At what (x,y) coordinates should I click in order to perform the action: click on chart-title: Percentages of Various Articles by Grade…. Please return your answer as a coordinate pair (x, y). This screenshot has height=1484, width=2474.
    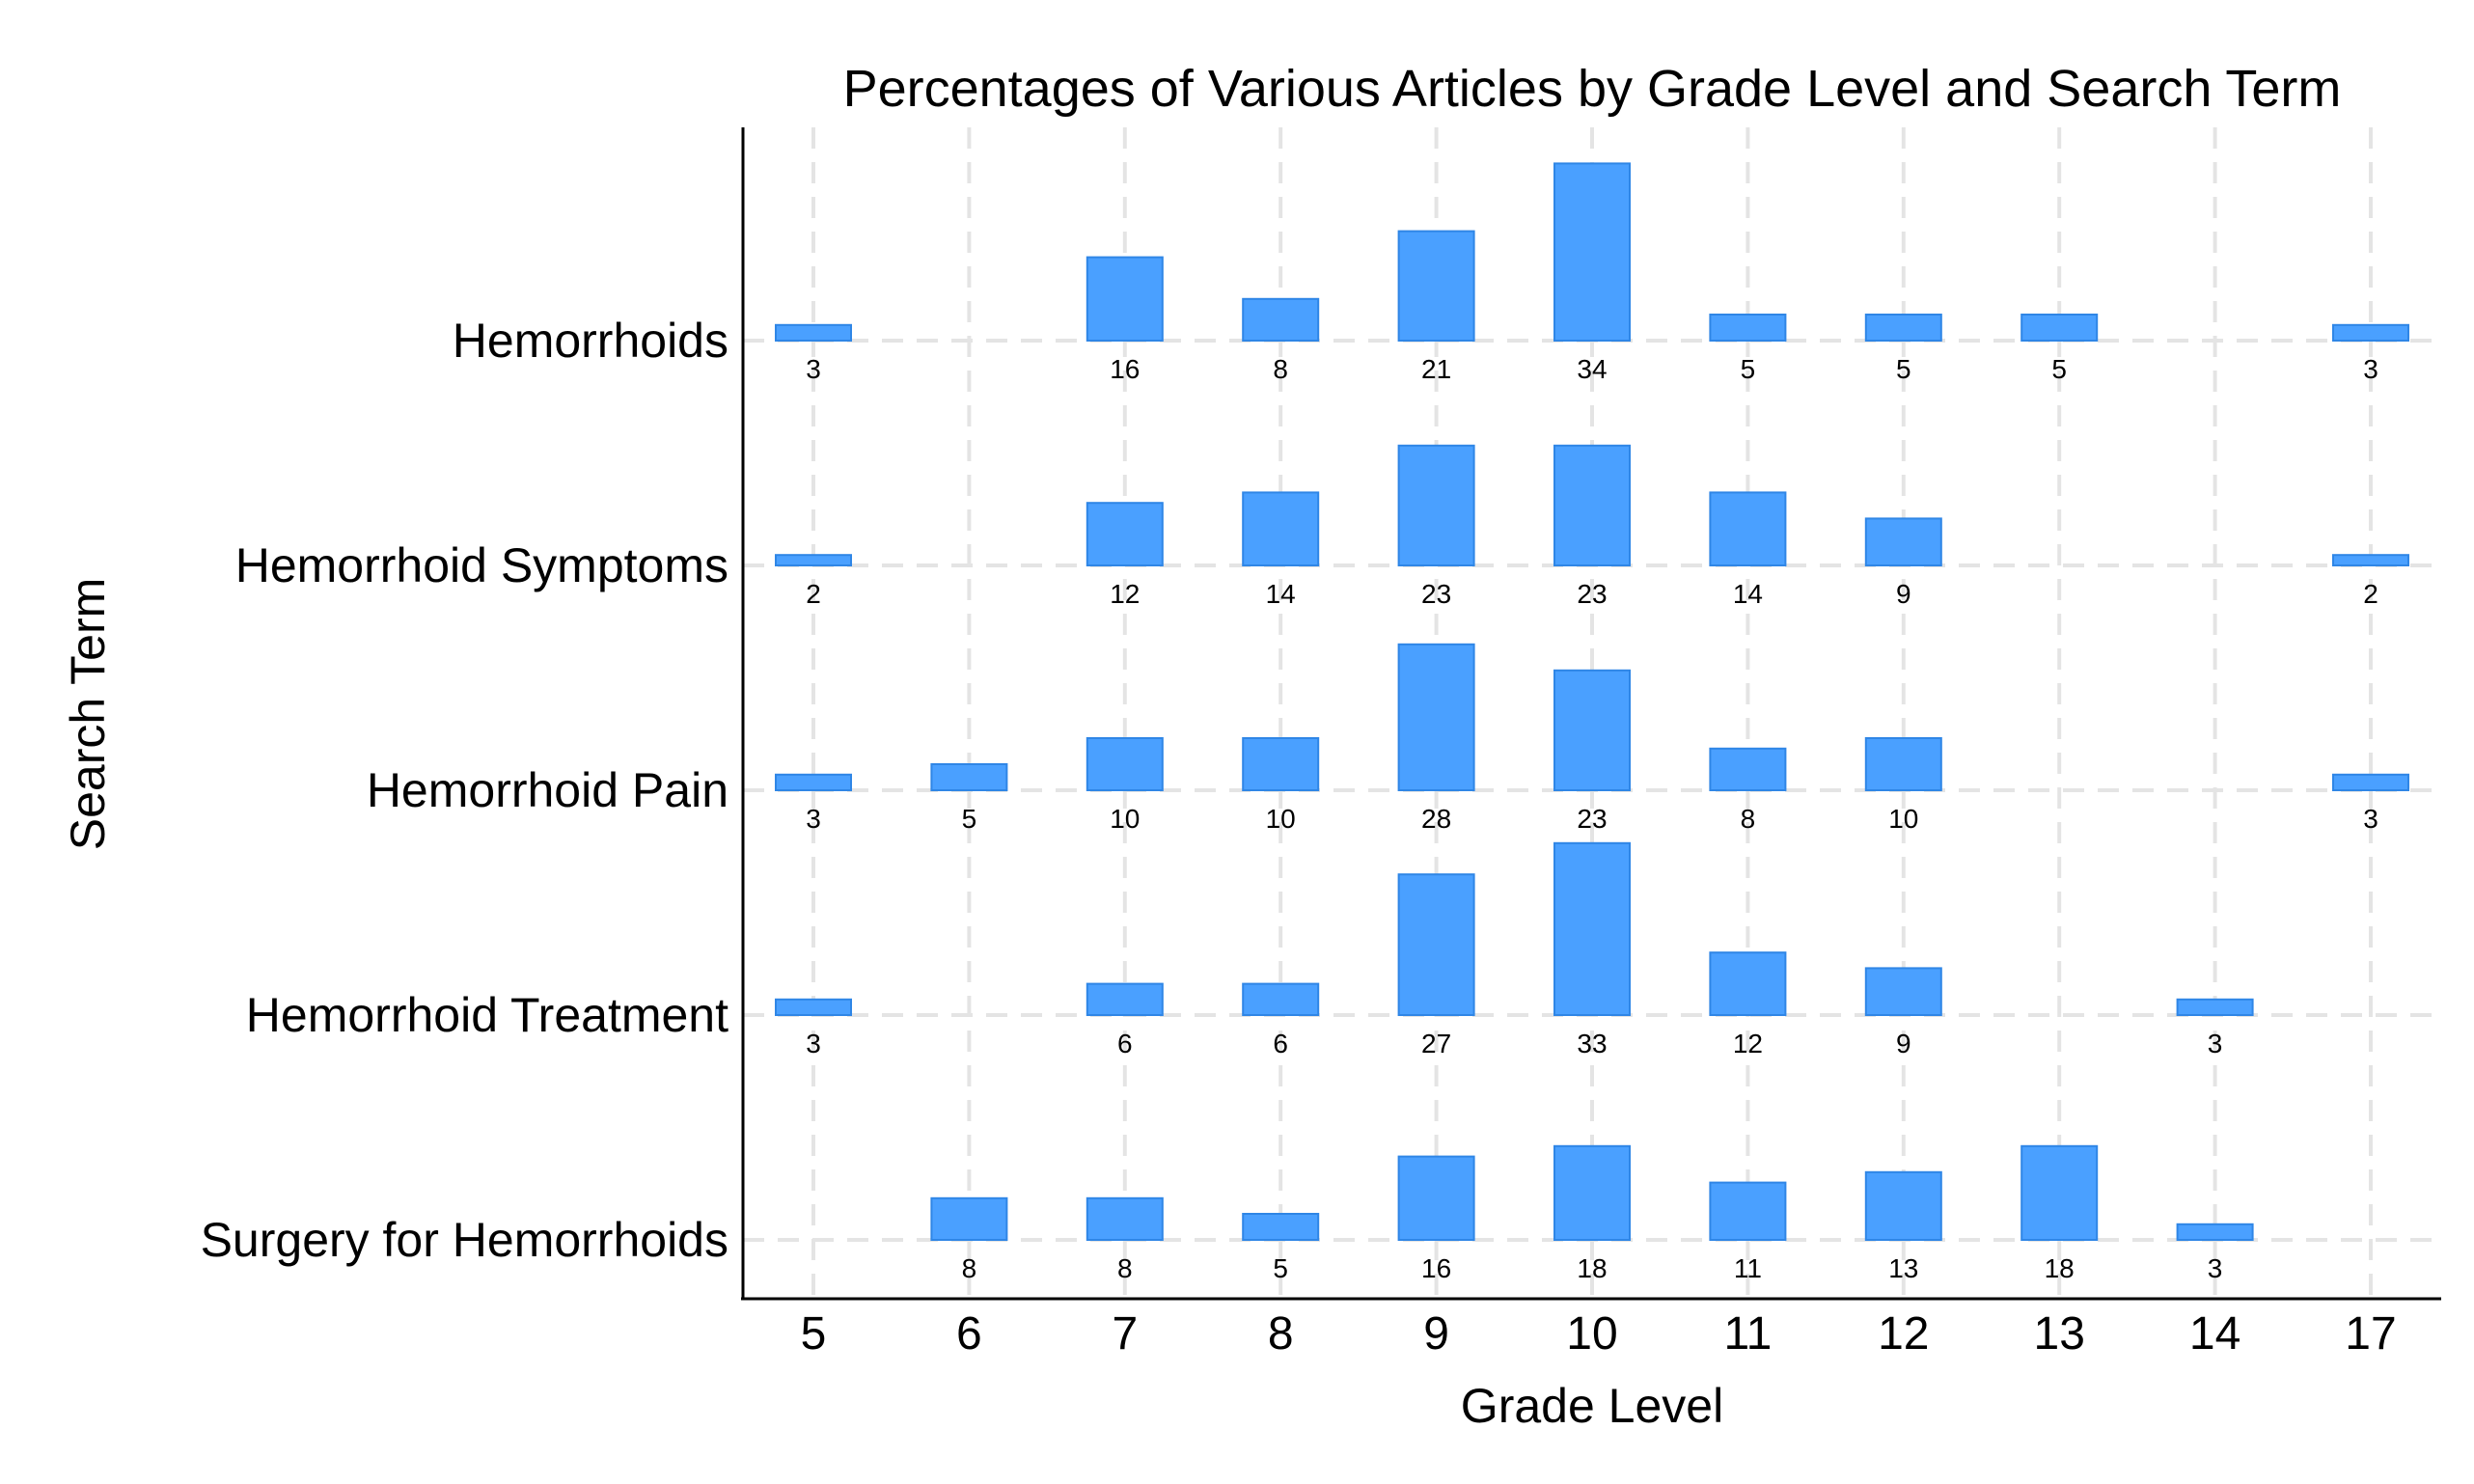
    Looking at the image, I should click on (1592, 89).